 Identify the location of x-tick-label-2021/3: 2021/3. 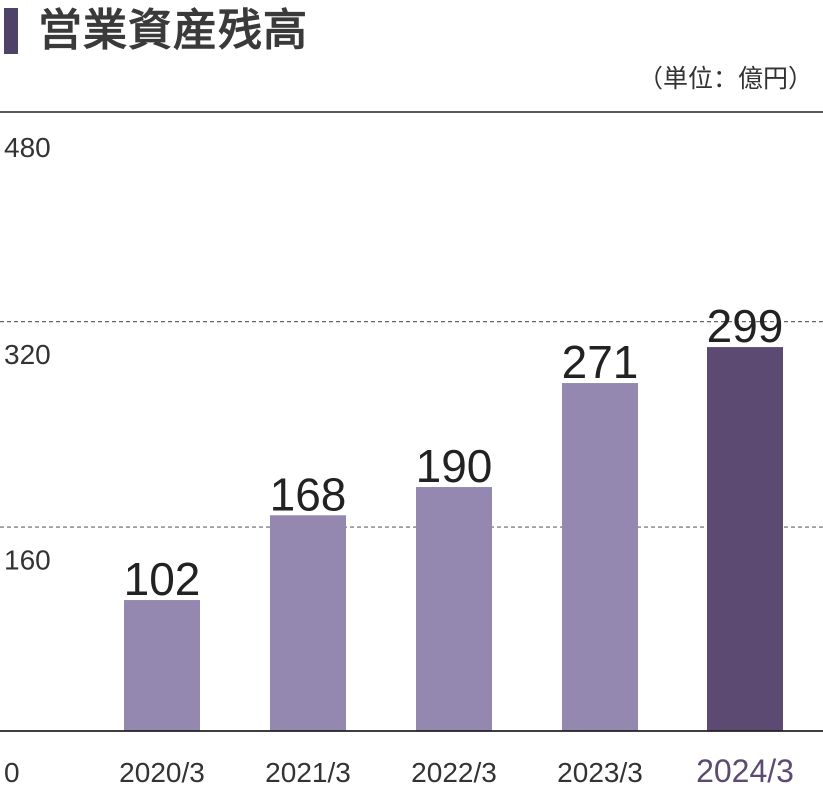
(308, 772).